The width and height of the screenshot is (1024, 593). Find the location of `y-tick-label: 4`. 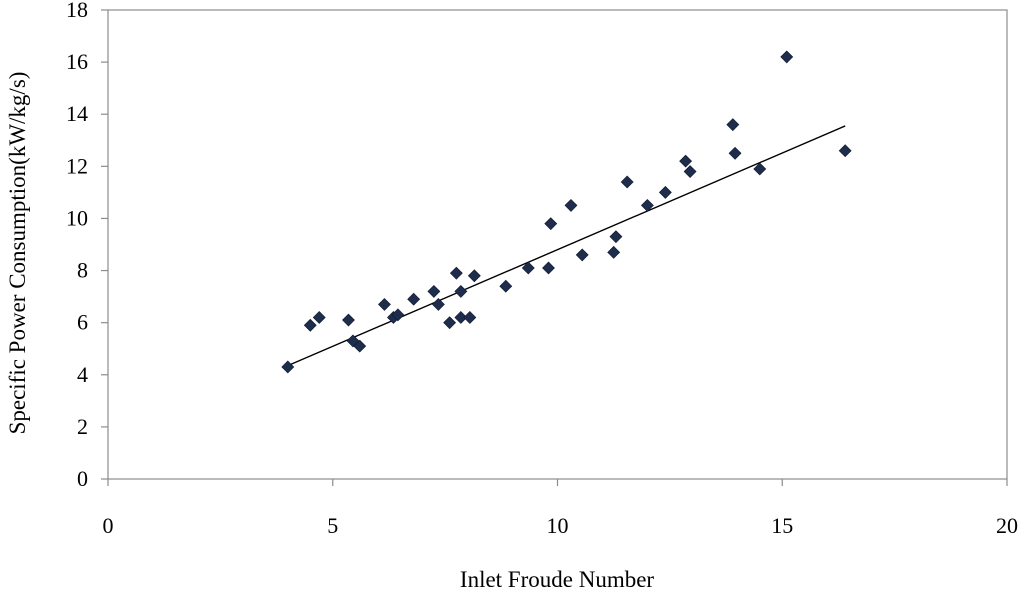

y-tick-label: 4 is located at coordinates (82, 374).